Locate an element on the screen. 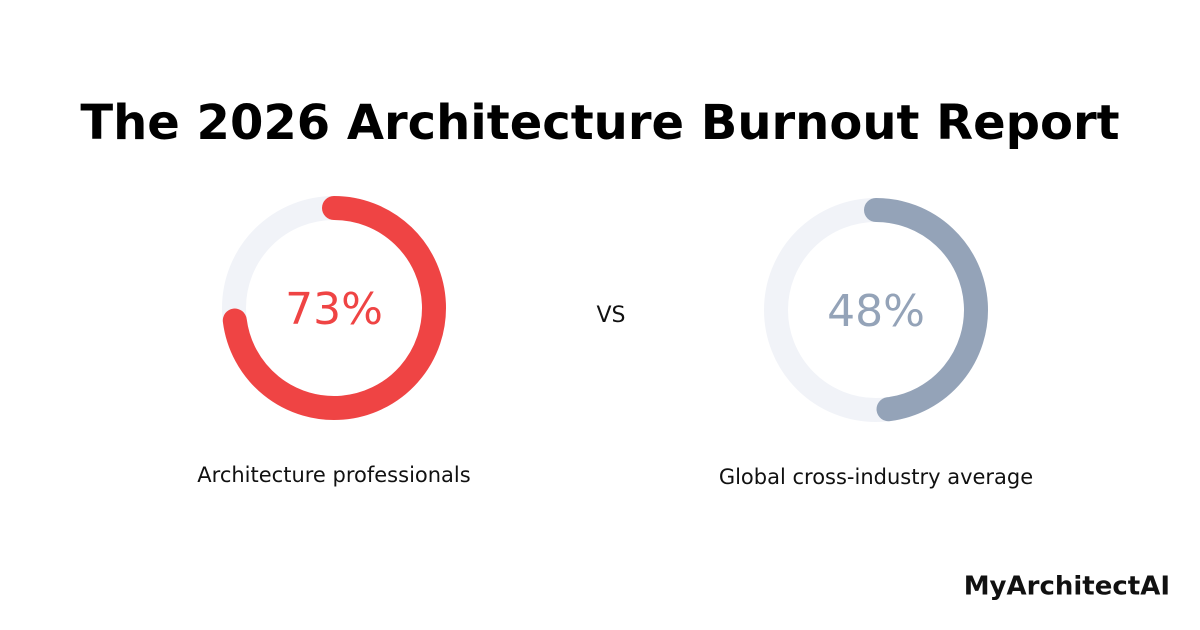 This screenshot has width=1200, height=630. value-label: 73% is located at coordinates (334, 309).